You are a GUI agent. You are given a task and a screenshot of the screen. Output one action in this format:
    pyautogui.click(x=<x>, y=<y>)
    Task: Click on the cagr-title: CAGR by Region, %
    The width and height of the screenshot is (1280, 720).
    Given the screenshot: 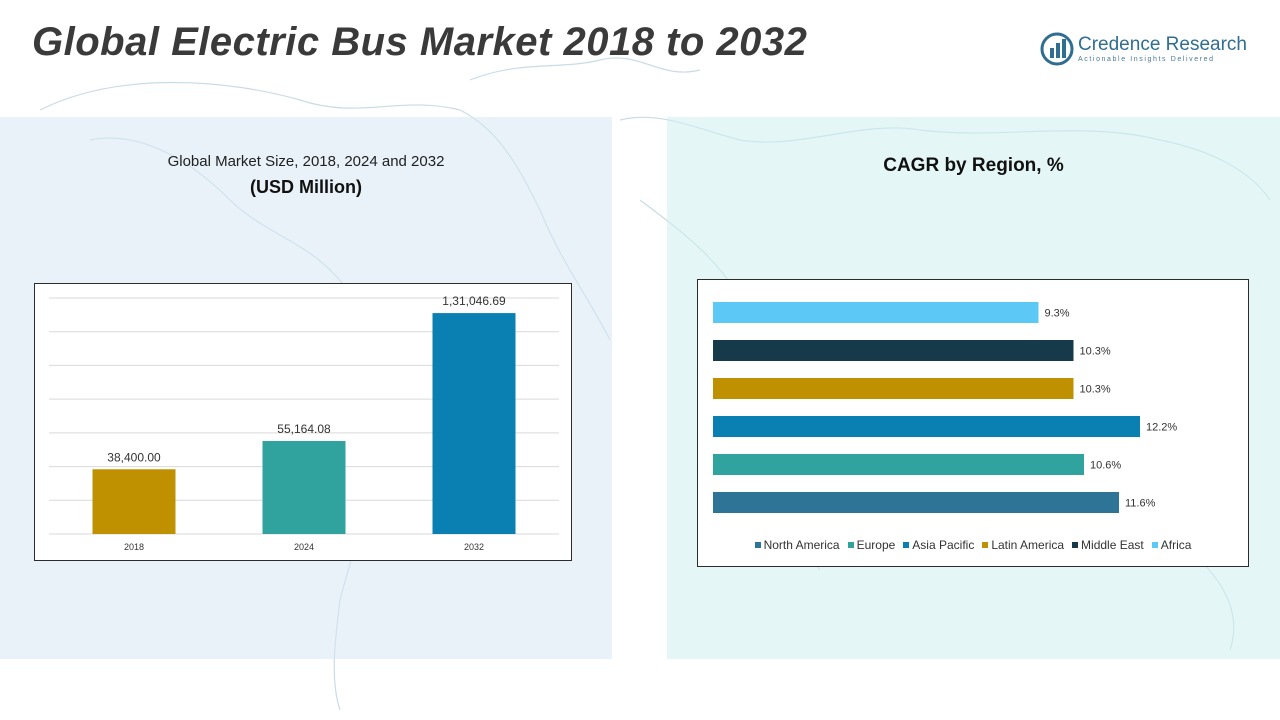 What is the action you would take?
    pyautogui.click(x=973, y=165)
    